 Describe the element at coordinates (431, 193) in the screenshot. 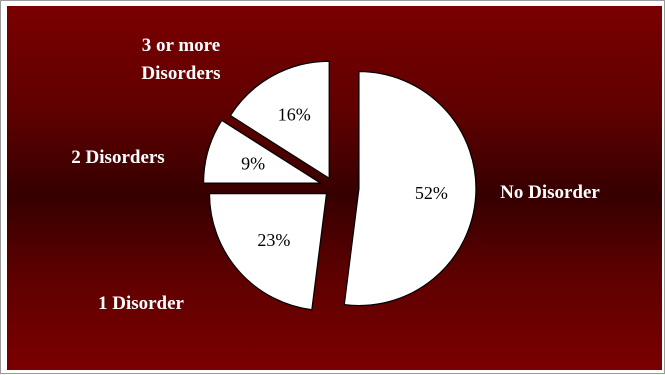

I see `pct-label-no-disorder: 52%` at that location.